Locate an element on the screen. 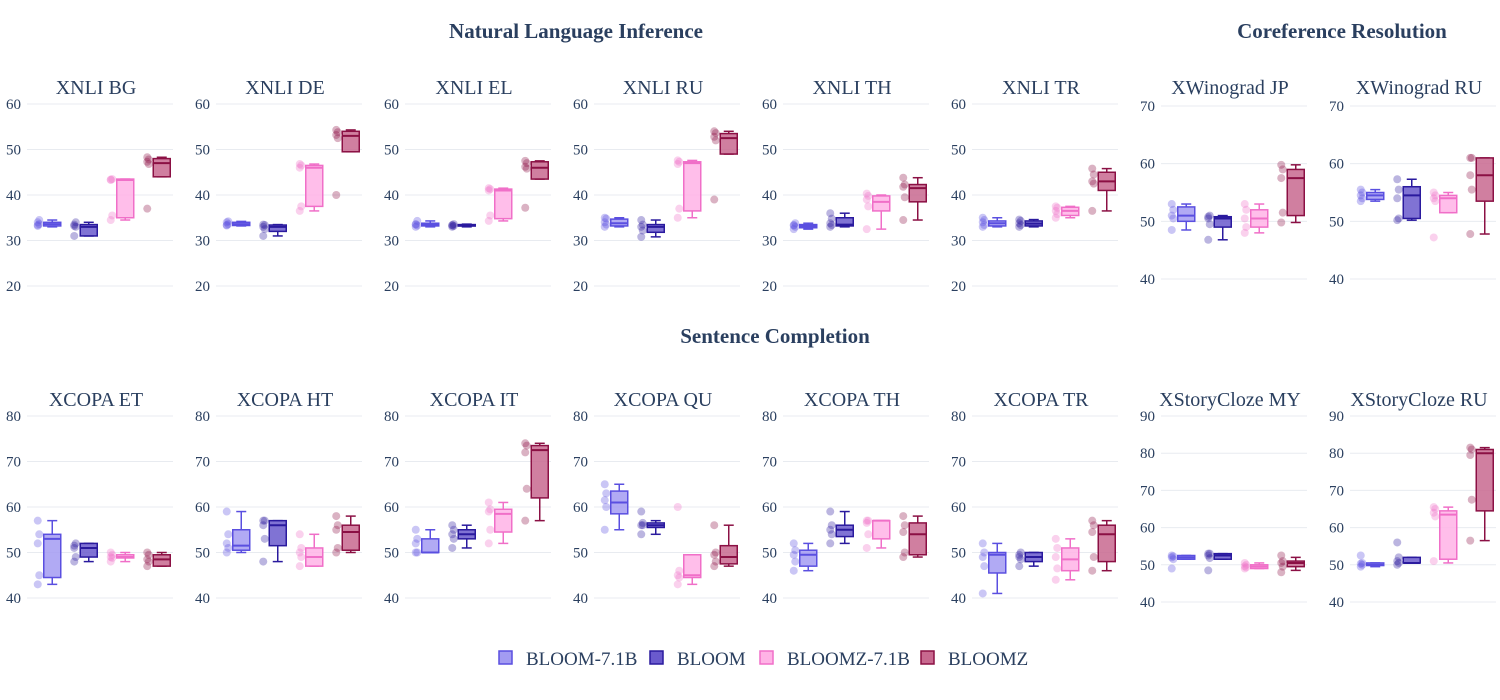 This screenshot has height=700, width=1500. subplot-xcopa-it: XCOPA IT 40 50 60 70 80 is located at coordinates (467, 498).